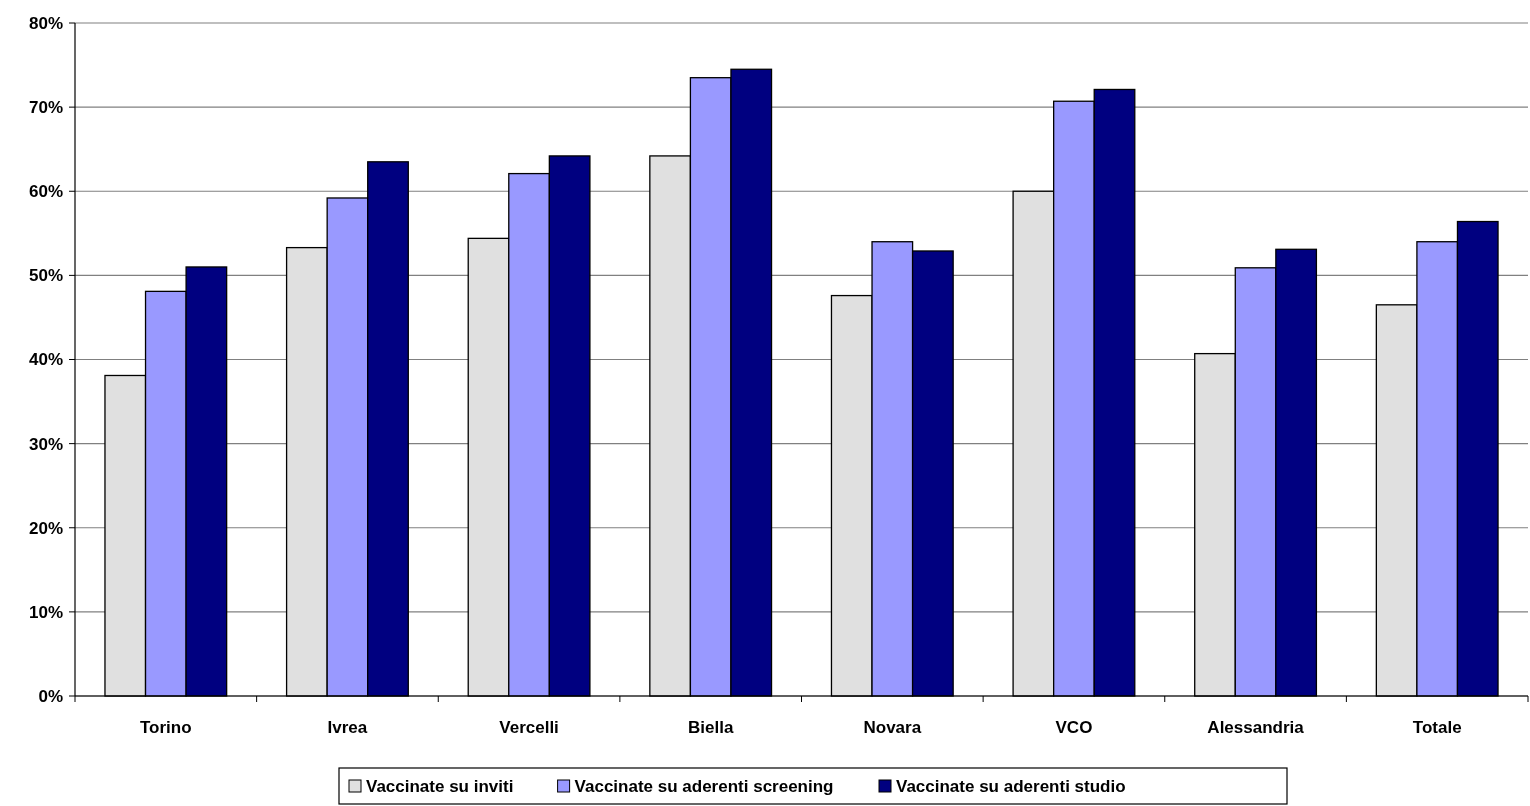 The image size is (1530, 806). Describe the element at coordinates (529, 727) in the screenshot. I see `x-tick-label: Vercelli` at that location.